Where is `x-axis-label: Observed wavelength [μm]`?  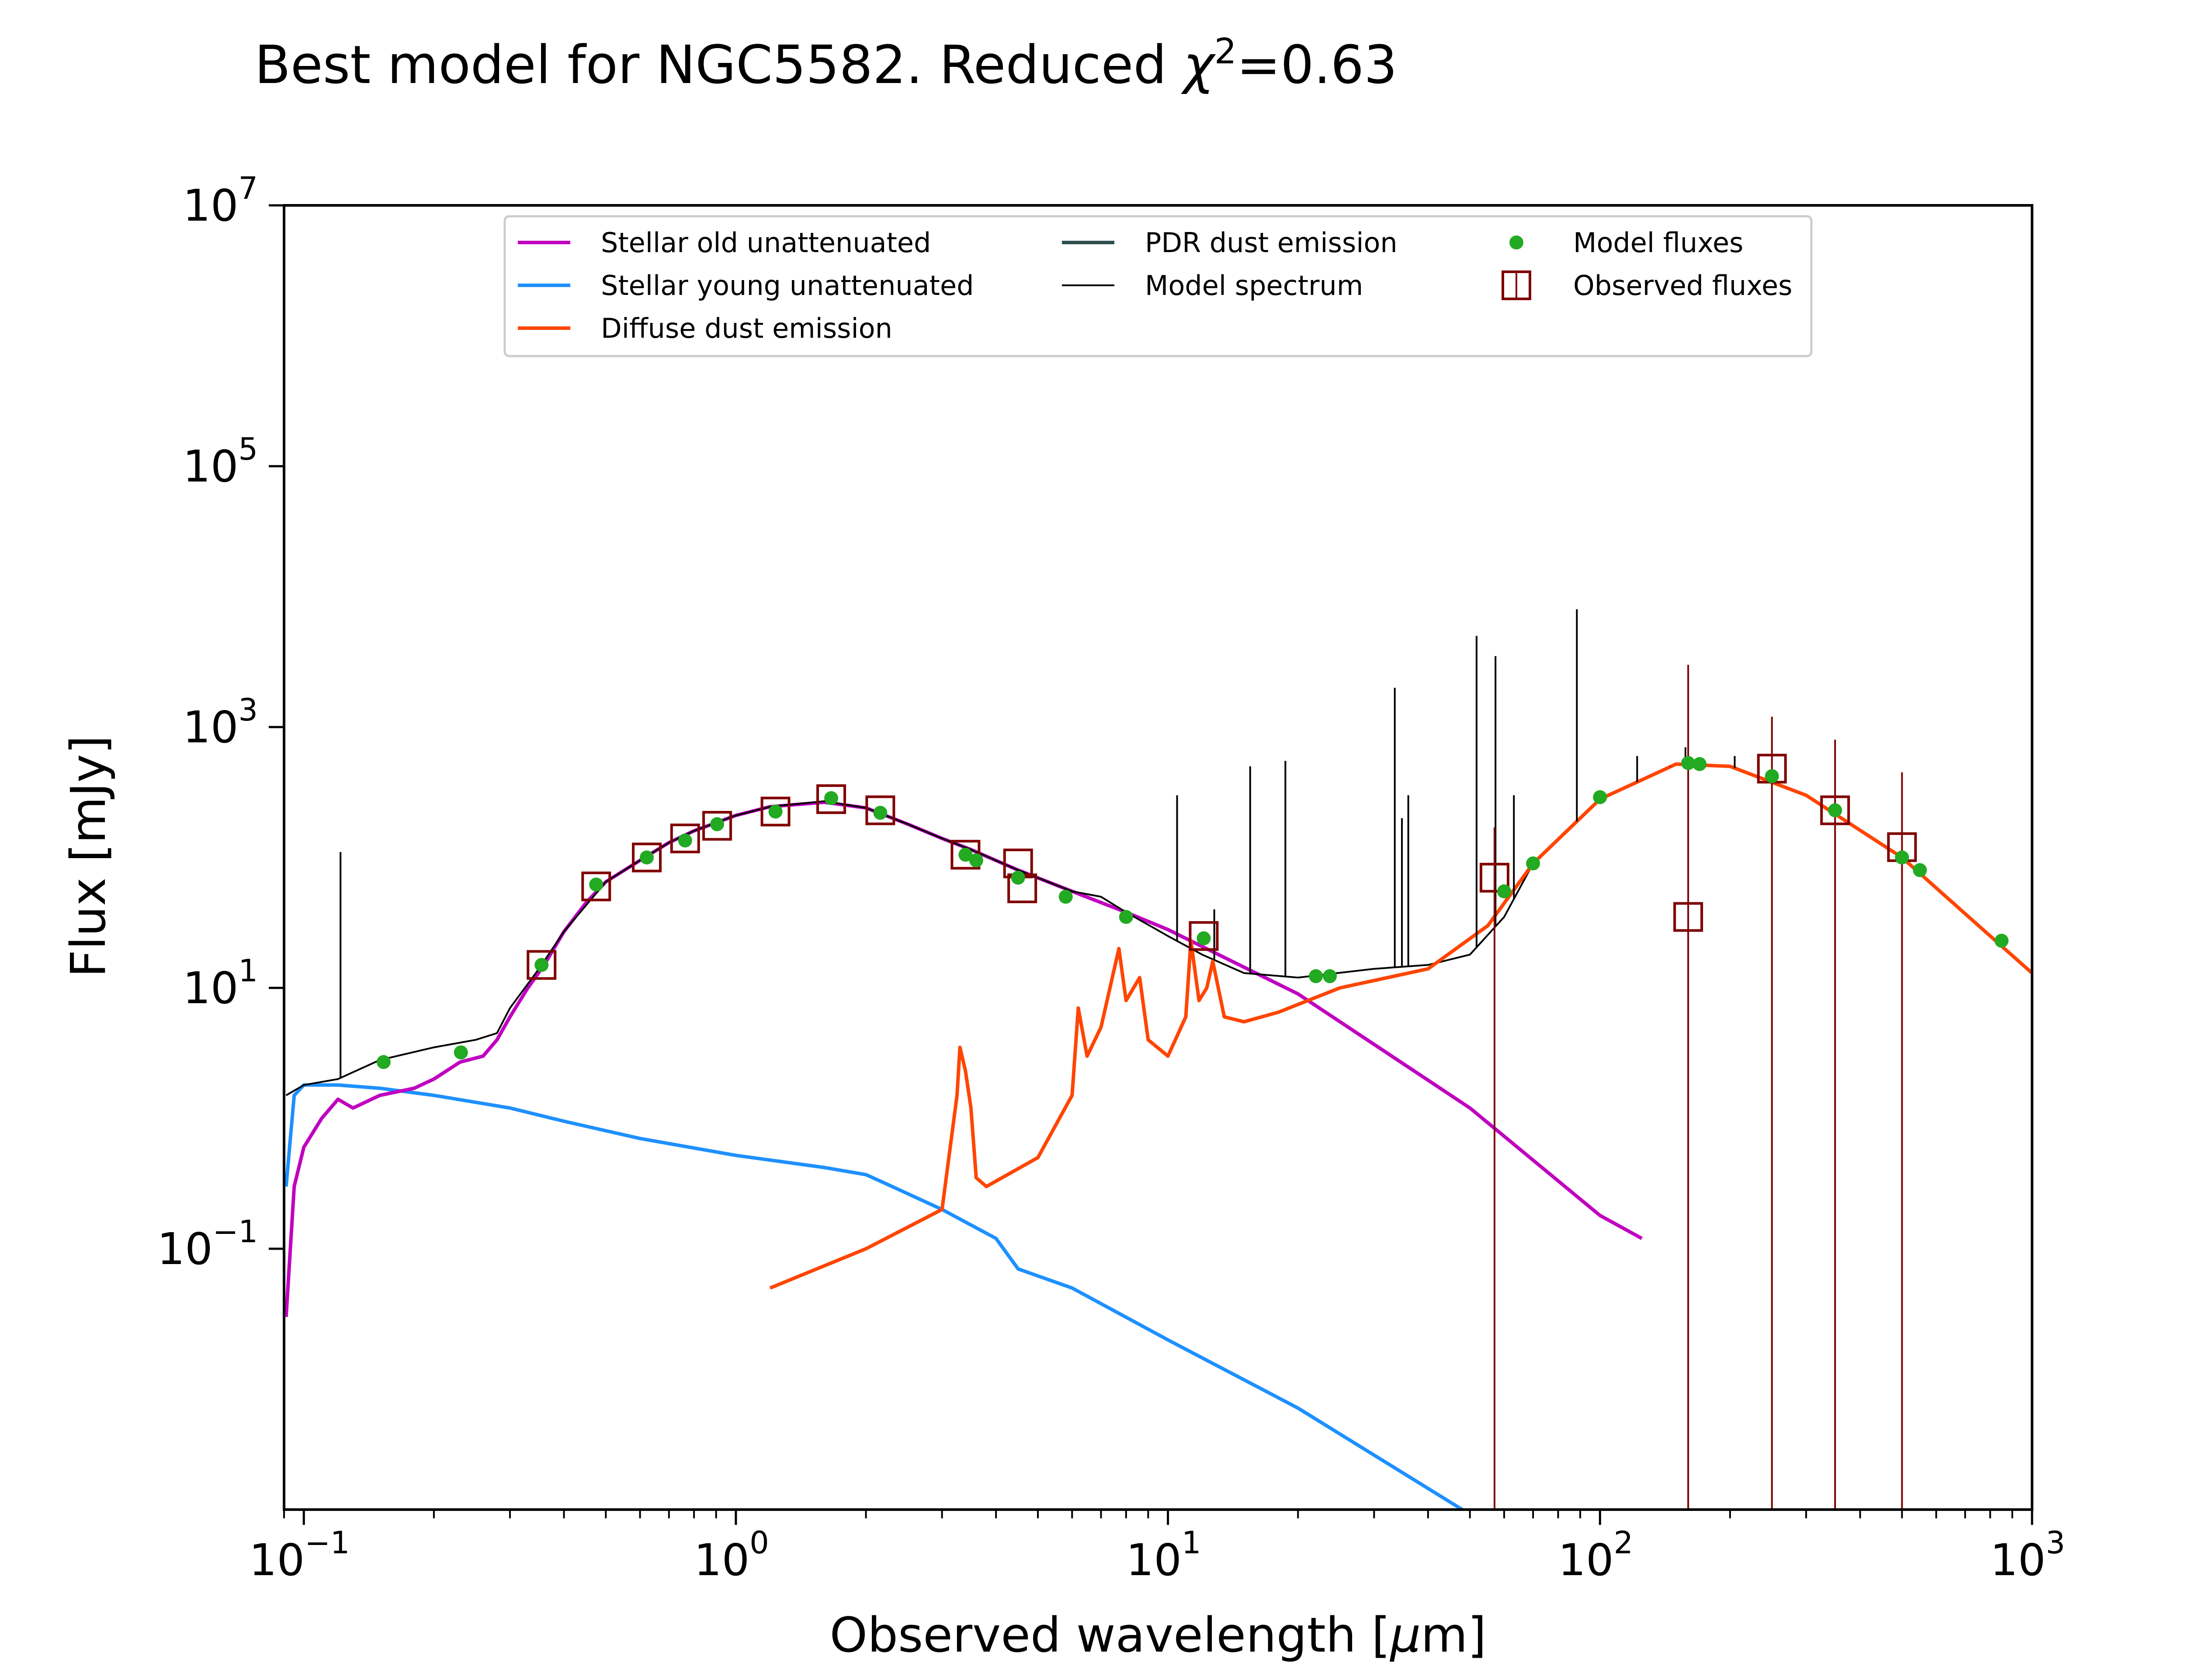
x-axis-label: Observed wavelength [μm] is located at coordinates (1159, 1635).